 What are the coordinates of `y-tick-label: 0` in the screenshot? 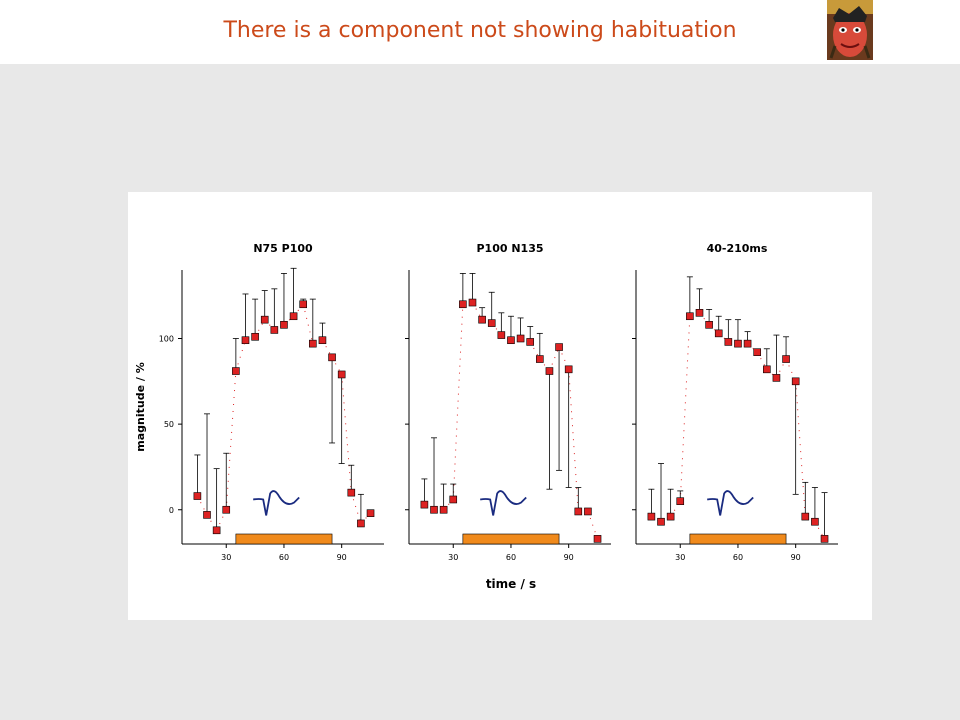 It's located at (171, 510).